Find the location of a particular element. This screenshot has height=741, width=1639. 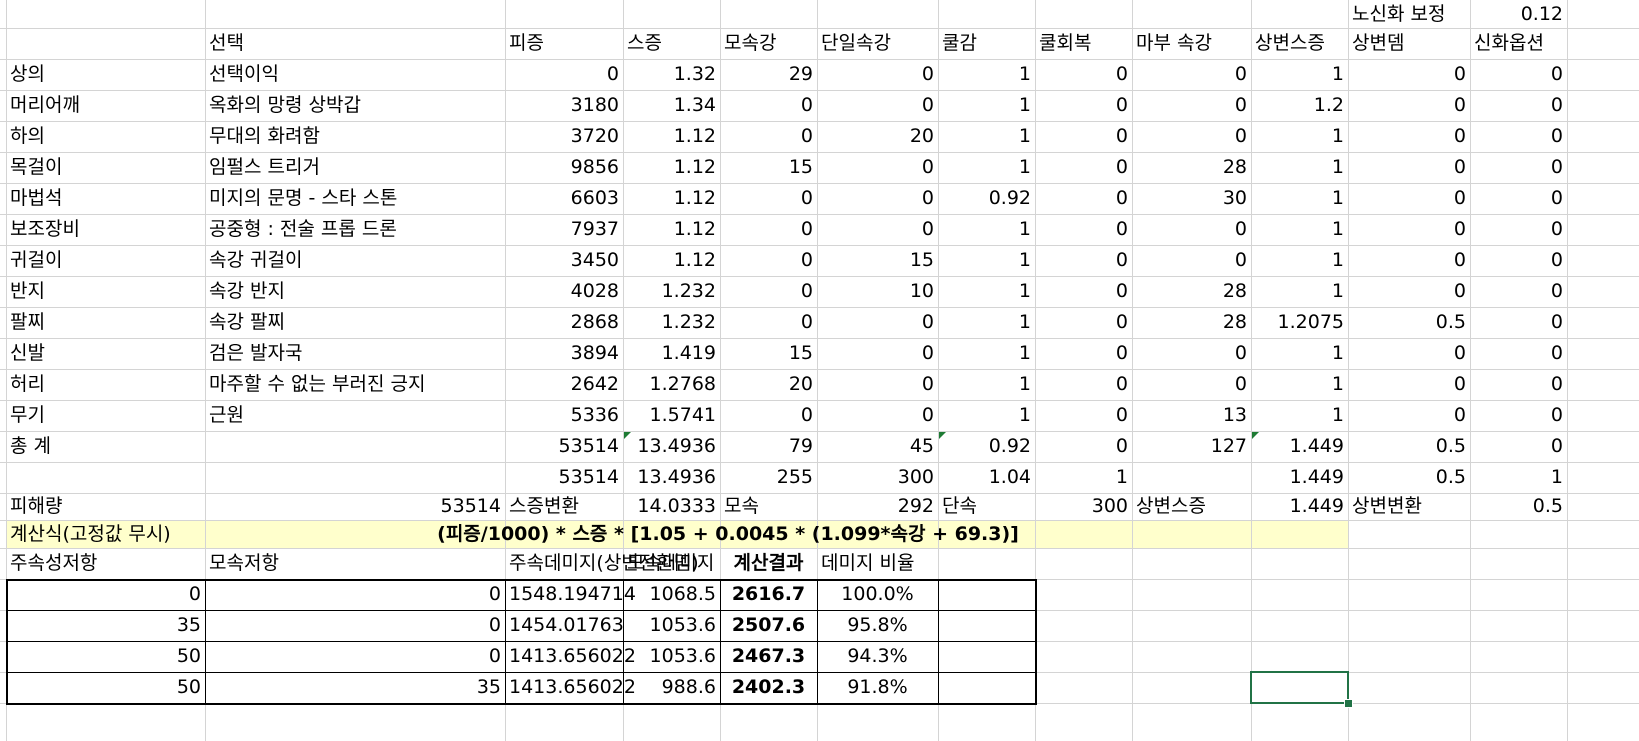

result-cell: 1053.6 is located at coordinates (682, 656).